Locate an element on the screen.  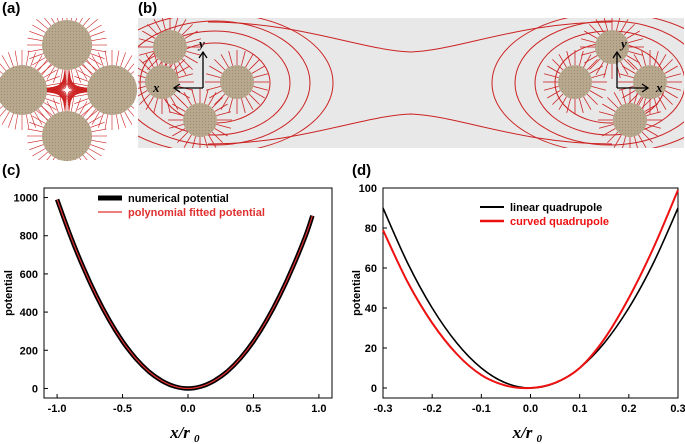
panel-label-a: (a) is located at coordinates (11, 8).